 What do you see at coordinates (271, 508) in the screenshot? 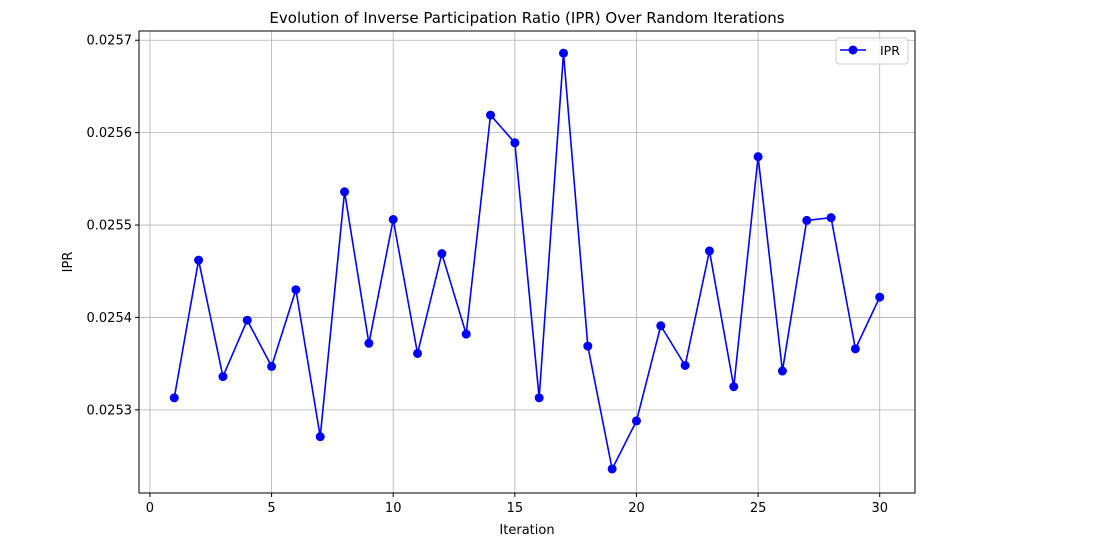
I see `x-tick-label: 5` at bounding box center [271, 508].